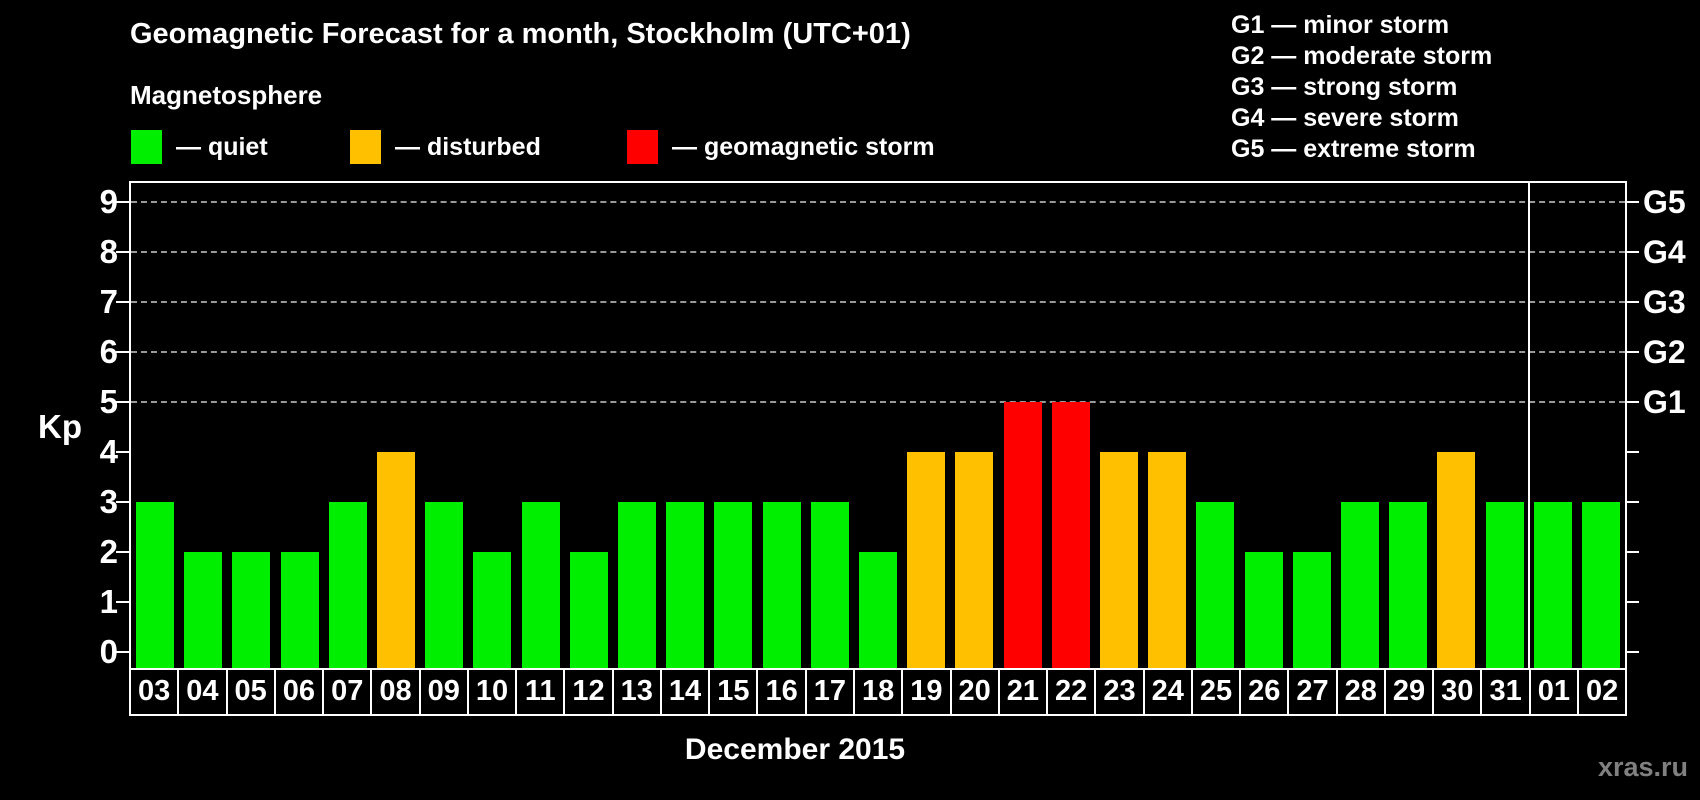  What do you see at coordinates (1602, 692) in the screenshot?
I see `day-label-02: 02` at bounding box center [1602, 692].